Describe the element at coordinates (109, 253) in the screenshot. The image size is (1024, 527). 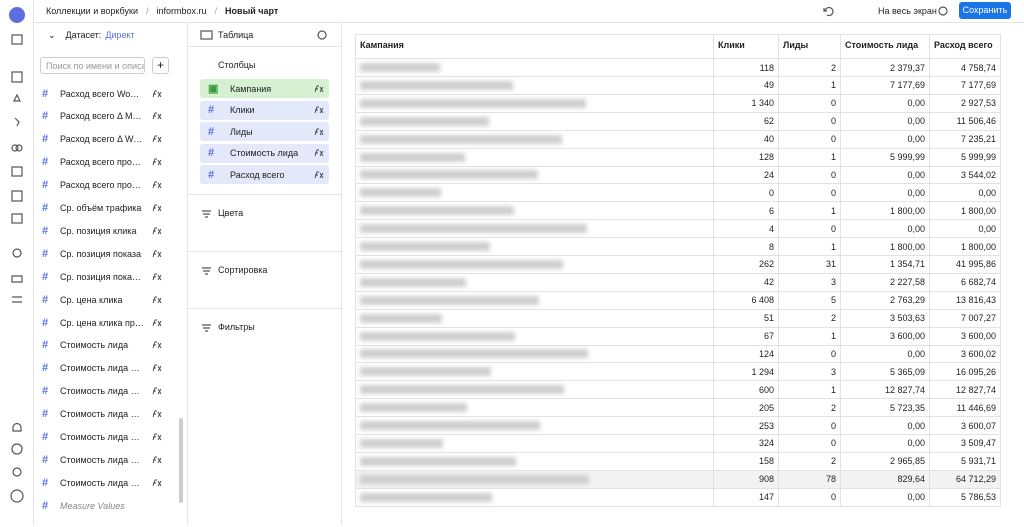
I see `field-item: # Ср. позиция показа` at that location.